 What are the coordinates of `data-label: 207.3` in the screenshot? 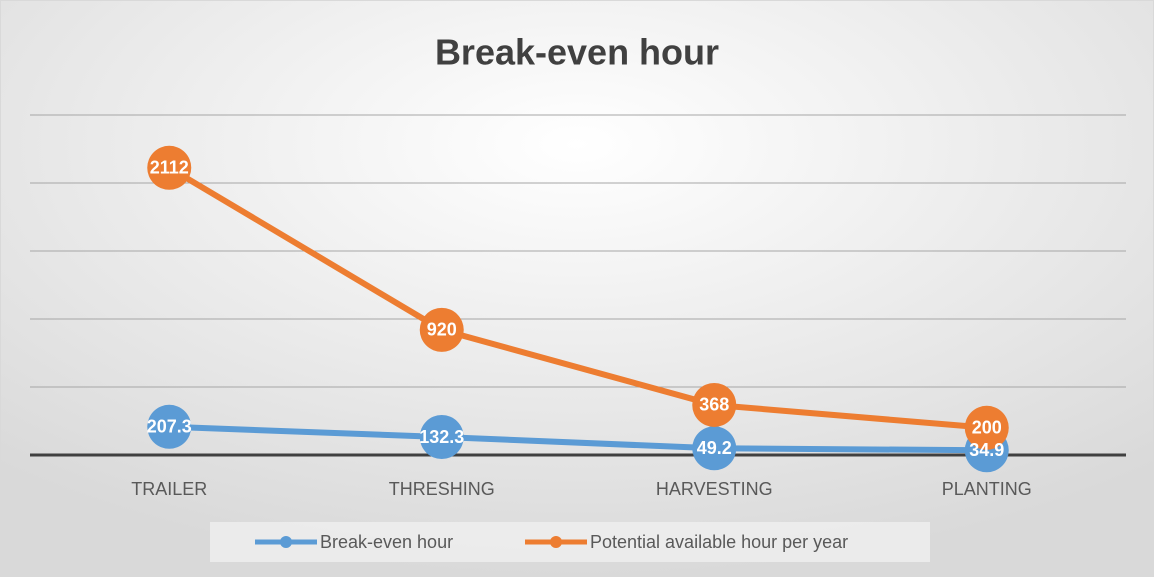 It's located at (169, 427).